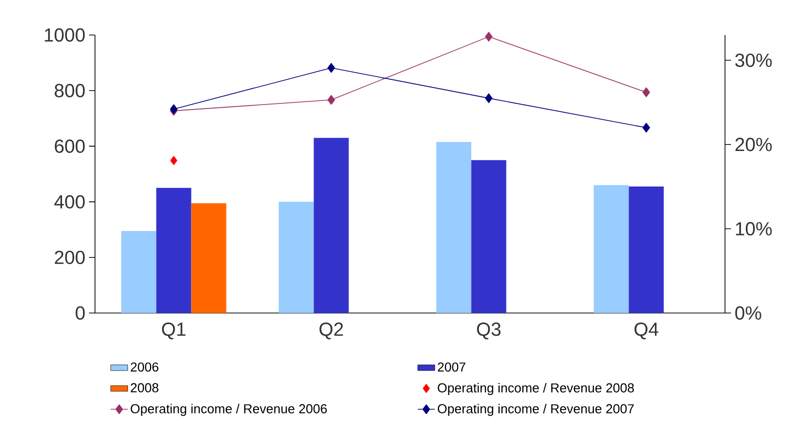  What do you see at coordinates (228, 410) in the screenshot?
I see `legend-label: Operating income / Revenue 2006` at bounding box center [228, 410].